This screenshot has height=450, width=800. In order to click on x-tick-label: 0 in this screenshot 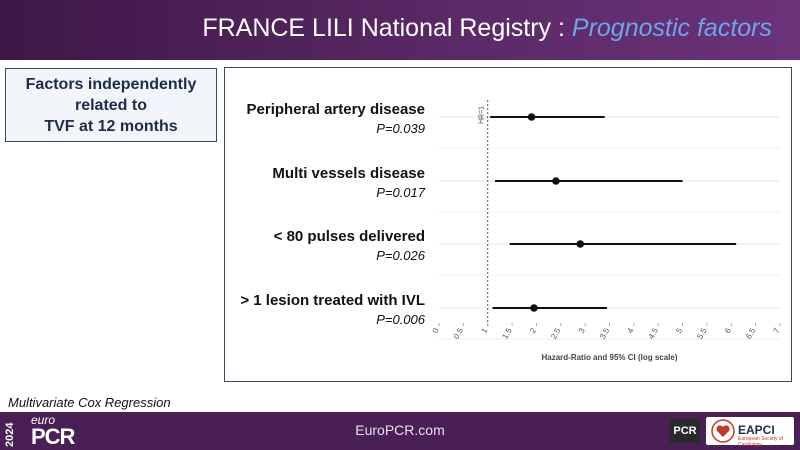, I will do `click(436, 330)`.